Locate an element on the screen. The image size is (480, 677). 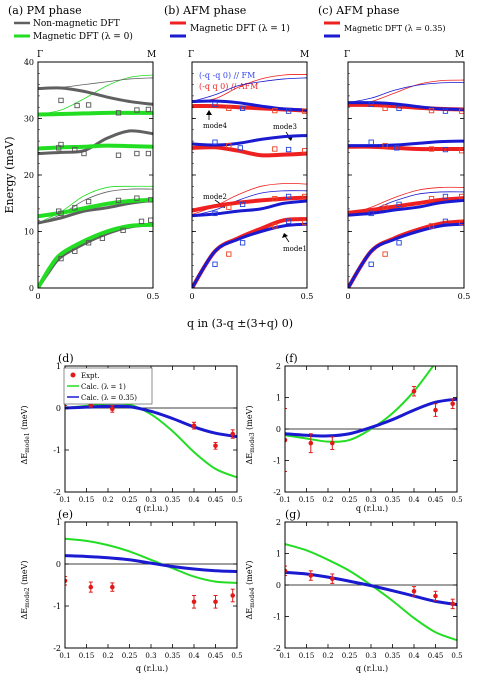
ylabel-e-main: ΔEmode2 (meV) is located at coordinates (25, 589).